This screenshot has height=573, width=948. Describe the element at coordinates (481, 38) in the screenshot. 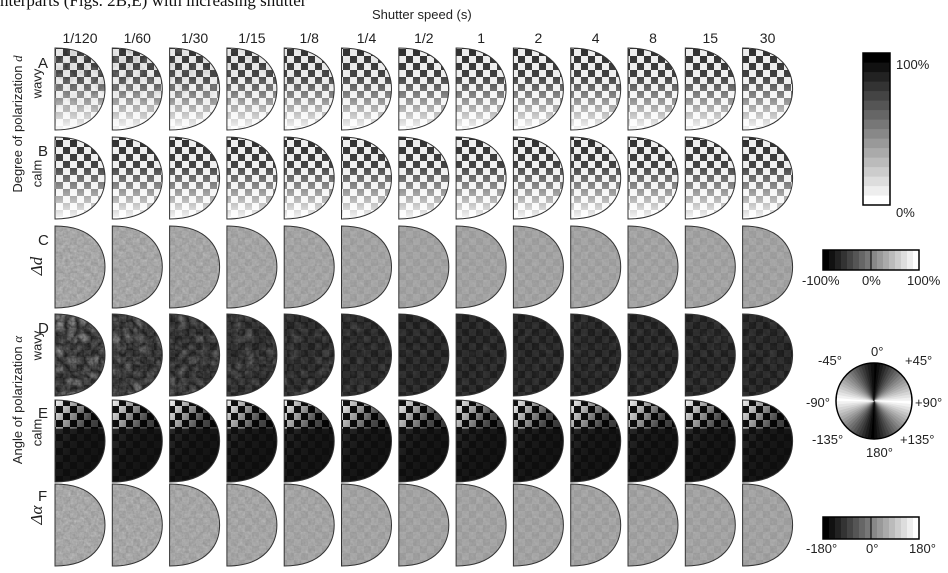

I see `shutter-speed-label: 1` at that location.